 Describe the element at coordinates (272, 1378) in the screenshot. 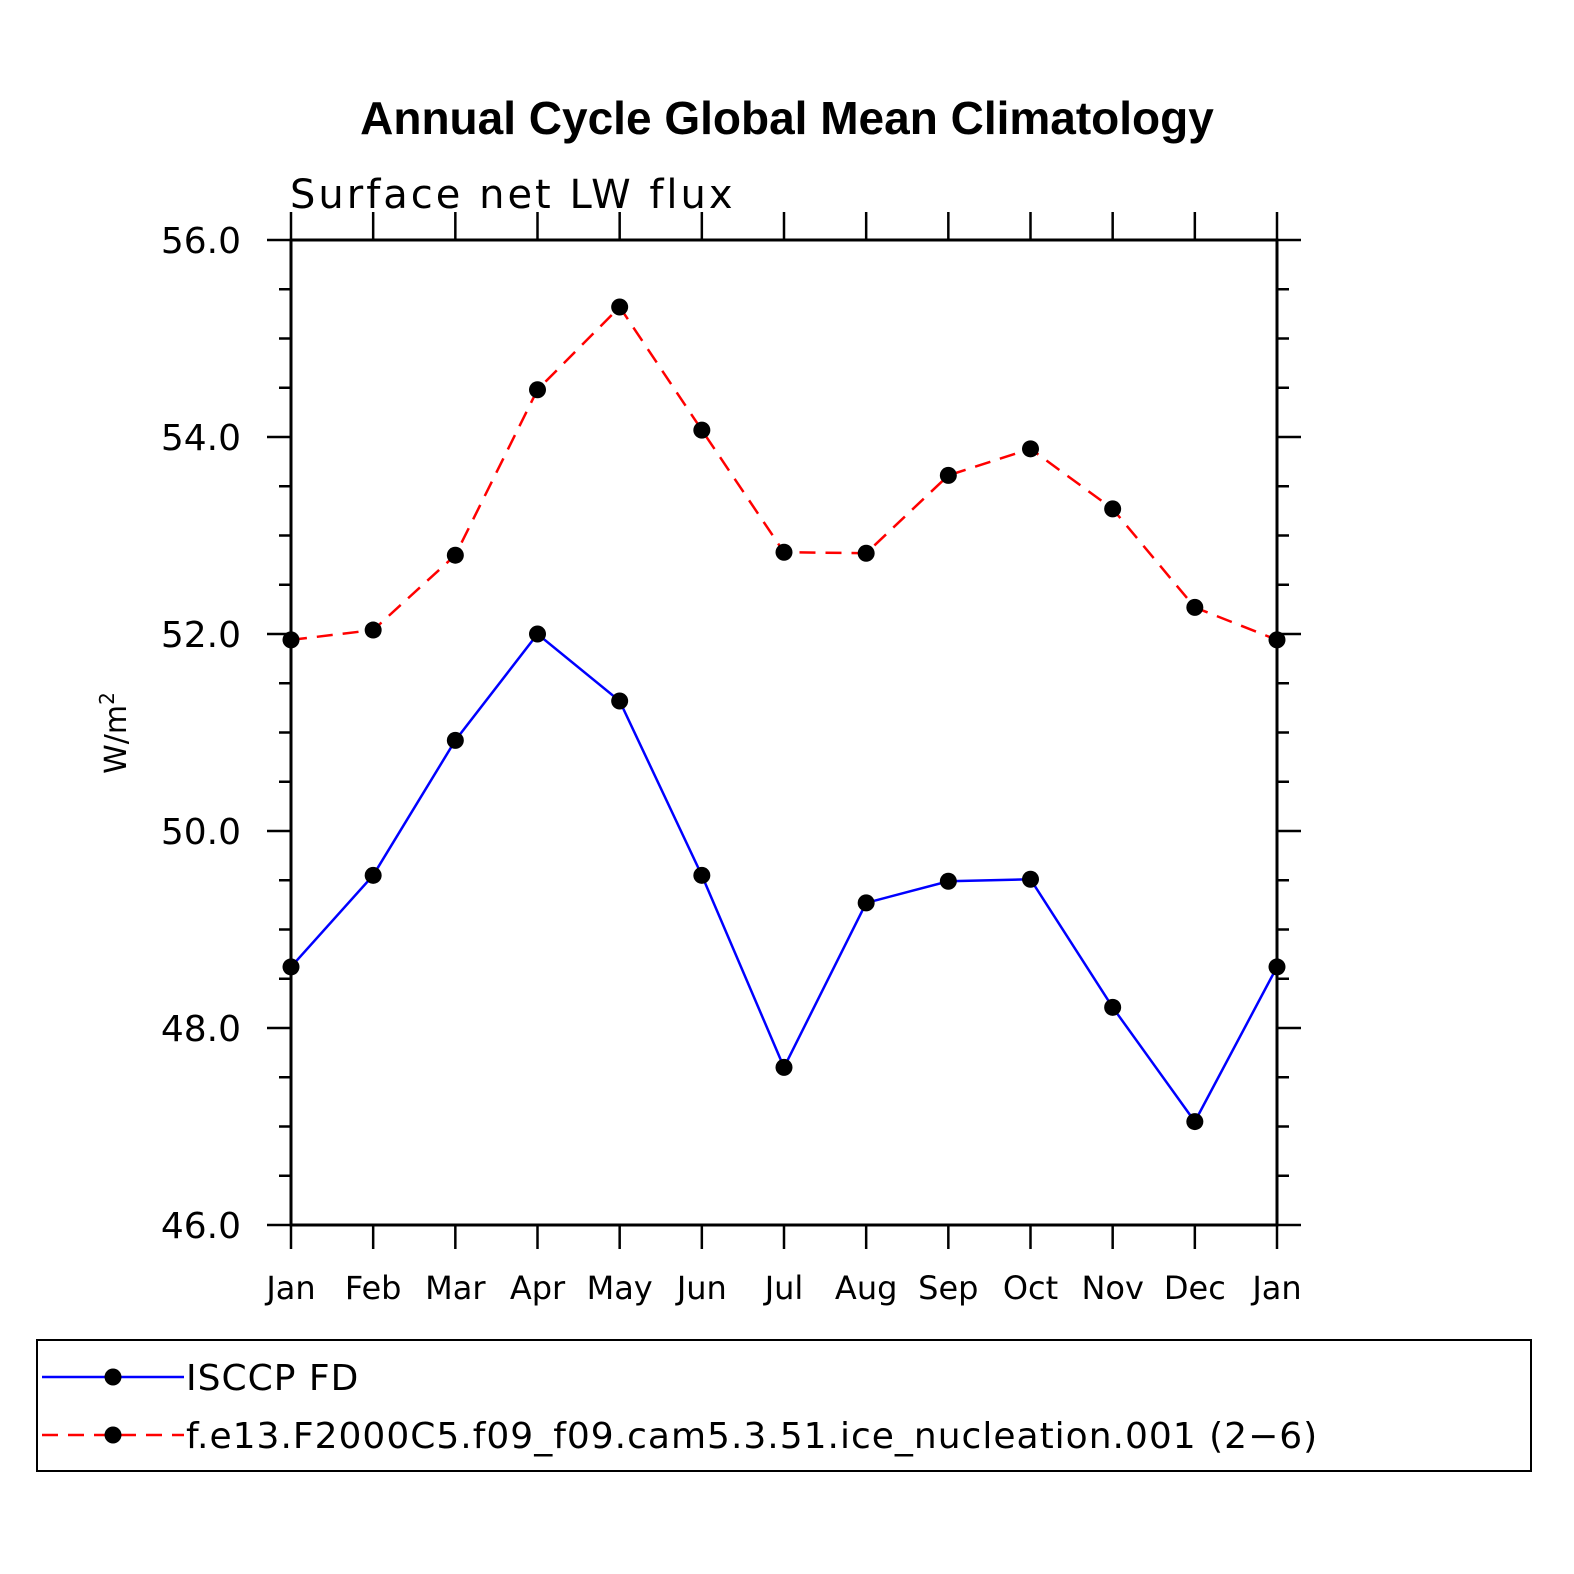

I see `legend-label-isccp: ISCCP FD` at that location.